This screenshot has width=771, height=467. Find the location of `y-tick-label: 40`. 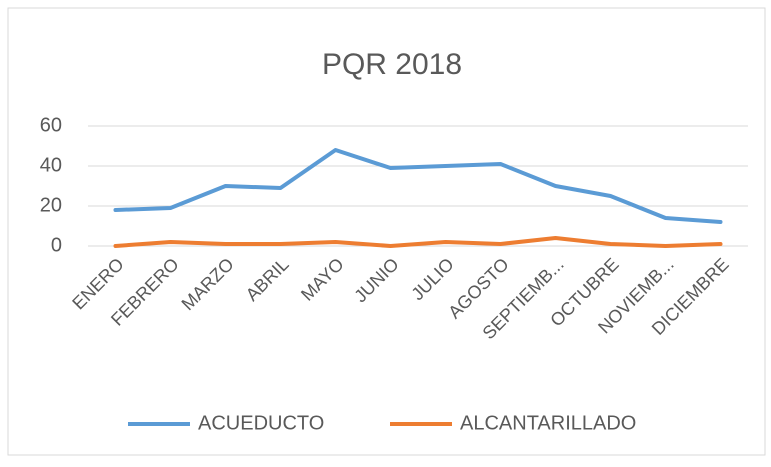

y-tick-label: 40 is located at coordinates (51, 165).